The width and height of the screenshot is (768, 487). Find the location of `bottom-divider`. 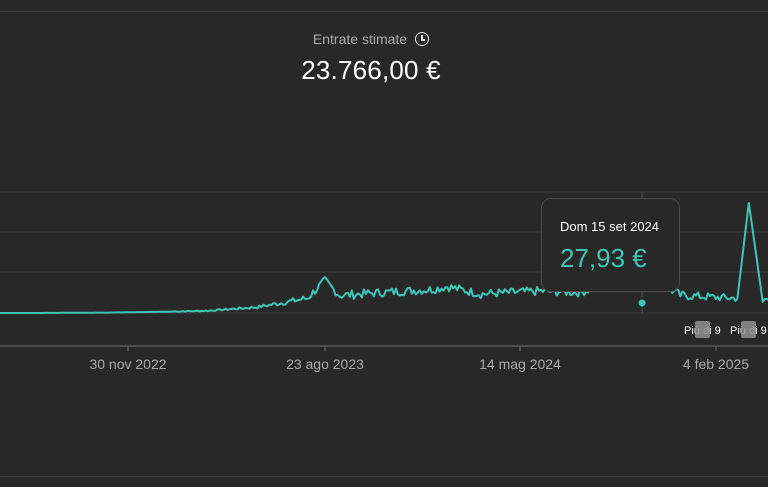

bottom-divider is located at coordinates (384, 476).